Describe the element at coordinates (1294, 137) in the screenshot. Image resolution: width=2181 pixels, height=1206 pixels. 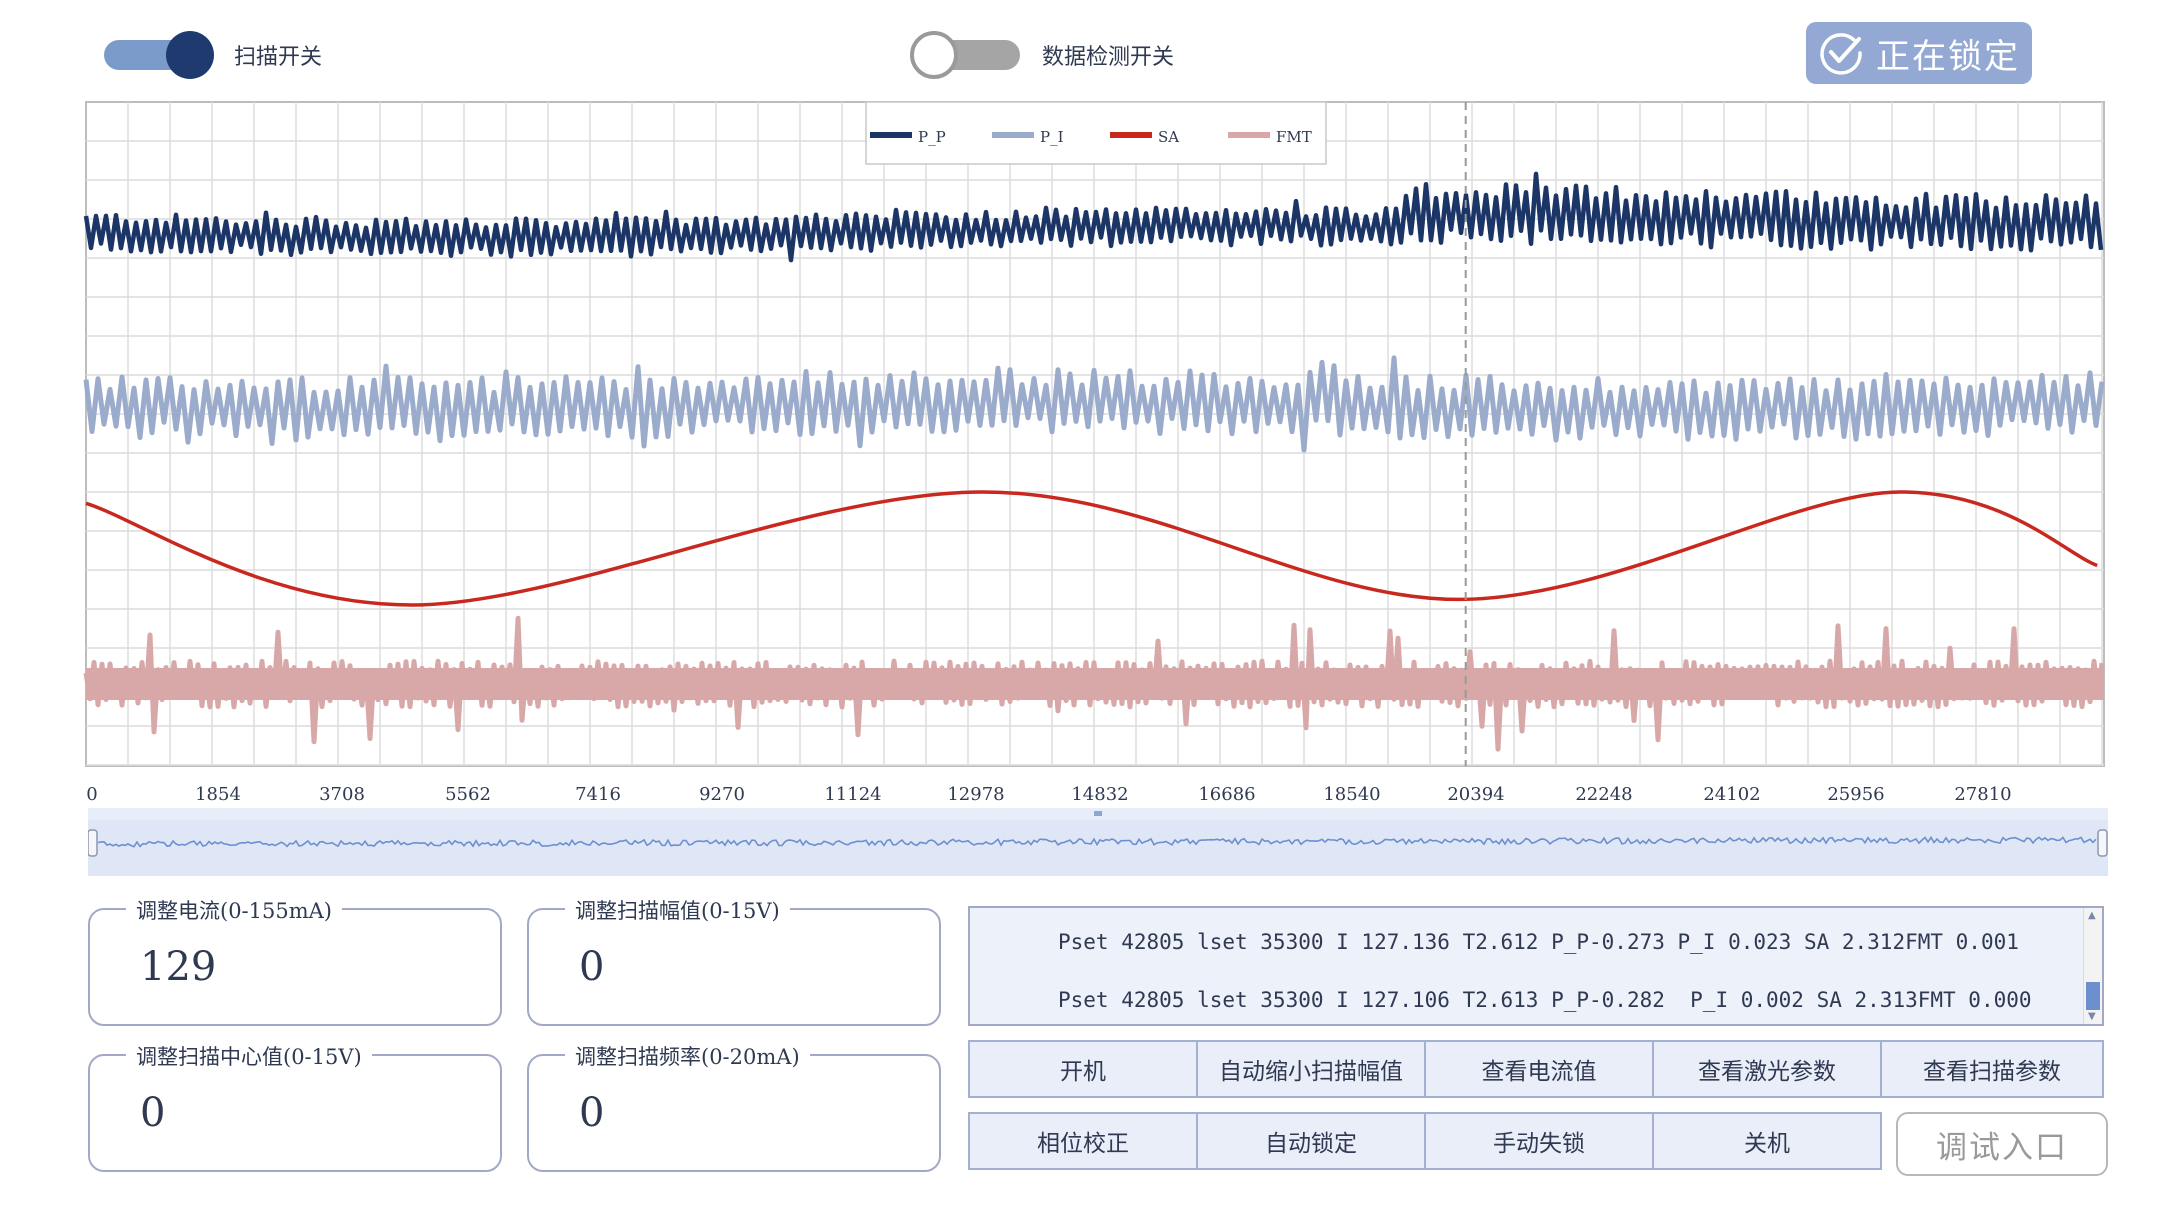
I see `legend-label: FMT` at that location.